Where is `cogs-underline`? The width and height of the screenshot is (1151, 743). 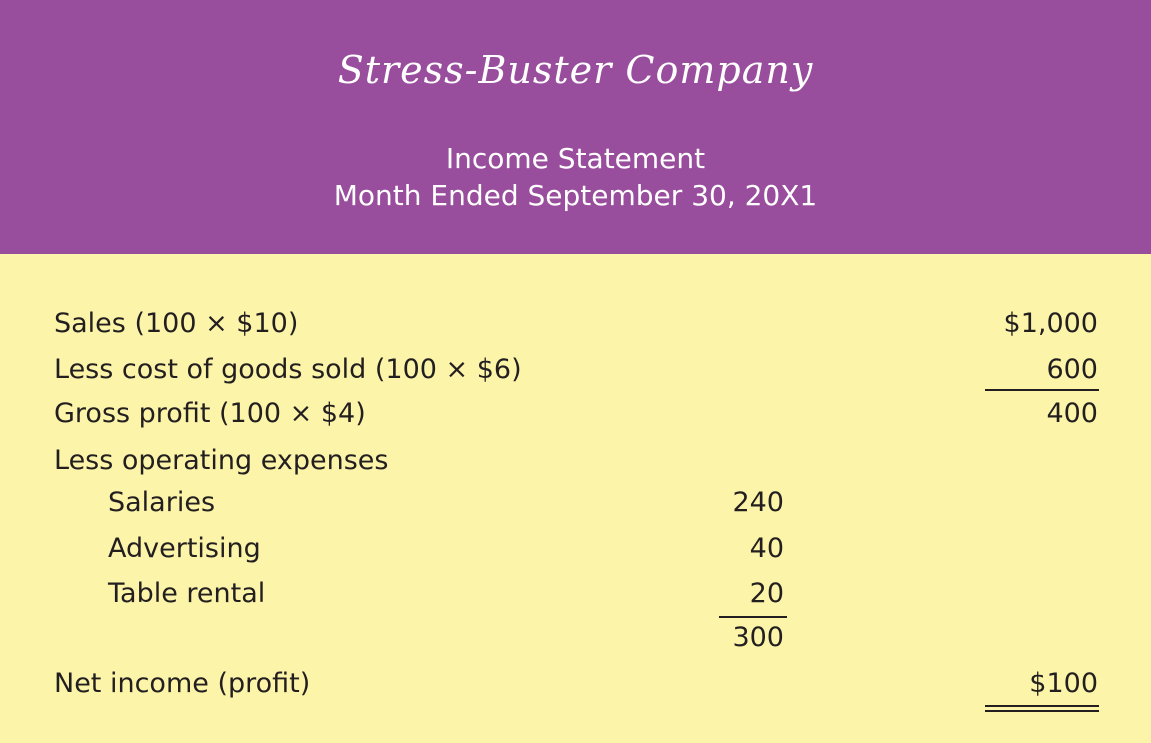 cogs-underline is located at coordinates (1042, 390).